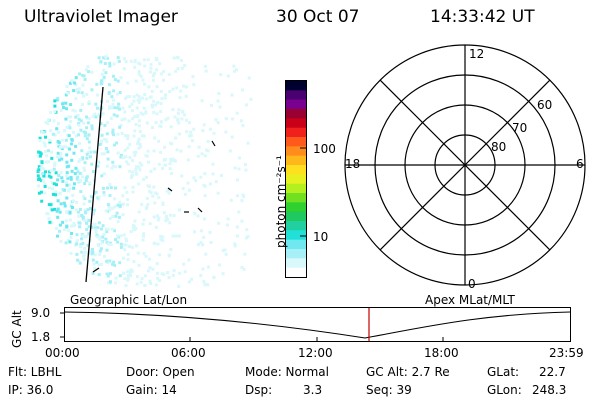 The height and width of the screenshot is (400, 600). What do you see at coordinates (482, 17) in the screenshot?
I see `observation-time: 14:33:42 UT` at bounding box center [482, 17].